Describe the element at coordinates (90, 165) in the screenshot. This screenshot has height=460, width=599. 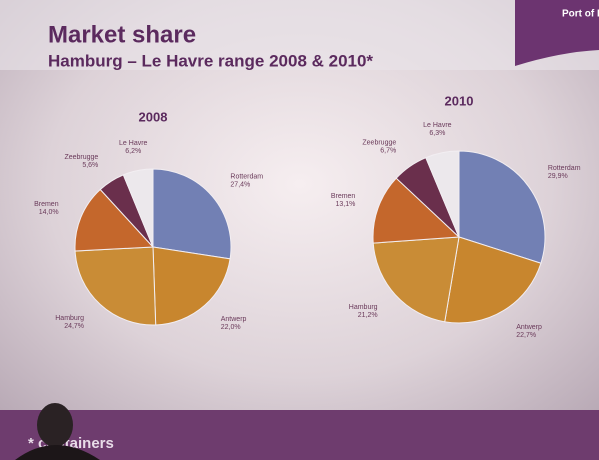
I see `slice-value-label: 5,6%` at that location.